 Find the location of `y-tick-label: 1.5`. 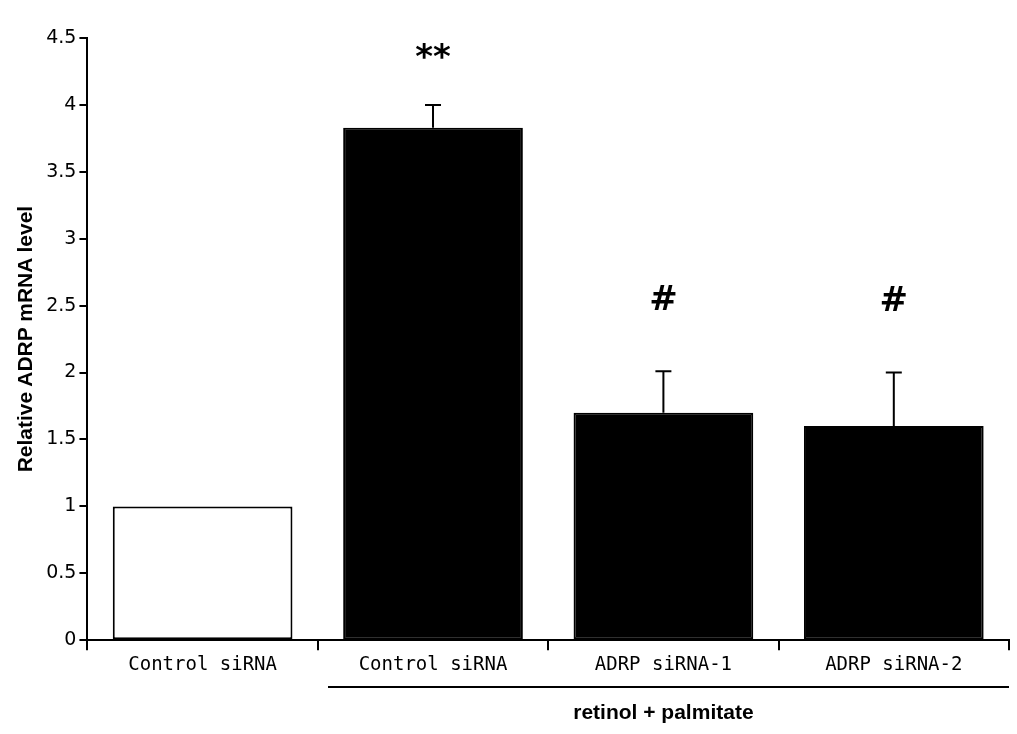

y-tick-label: 1.5 is located at coordinates (61, 437).